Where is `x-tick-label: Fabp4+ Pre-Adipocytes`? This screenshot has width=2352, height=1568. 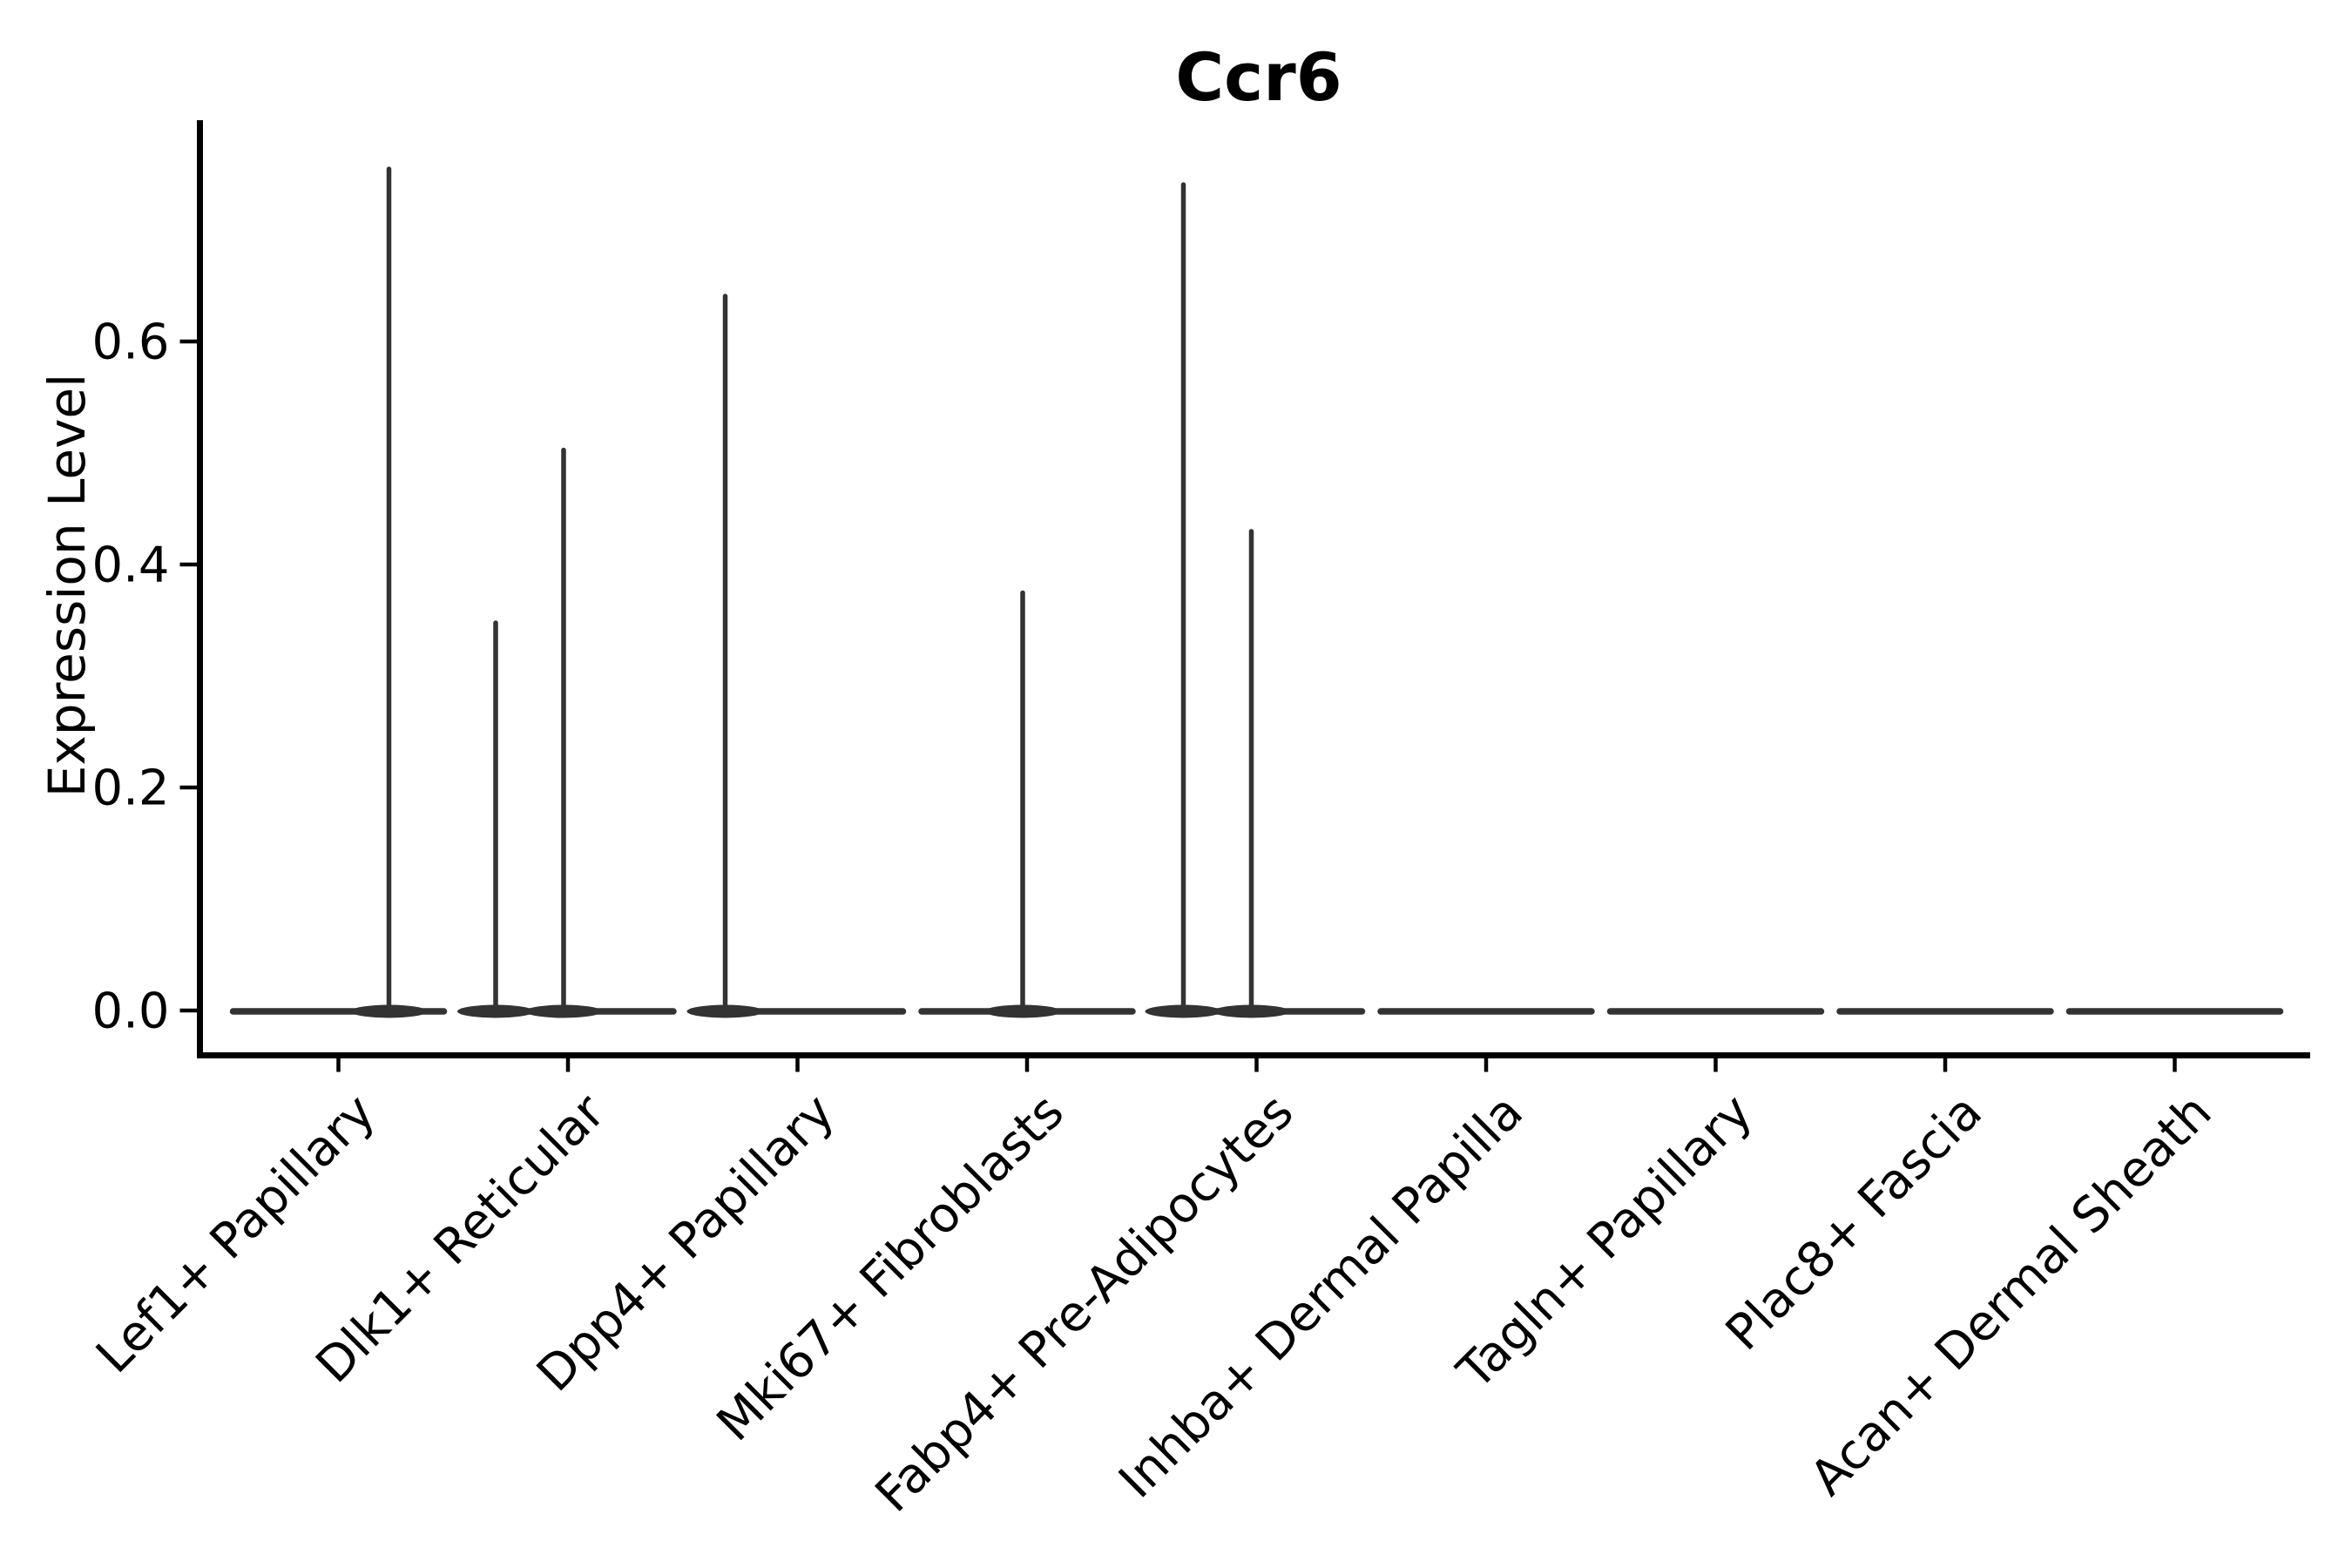 x-tick-label: Fabp4+ Pre-Adipocytes is located at coordinates (1085, 1304).